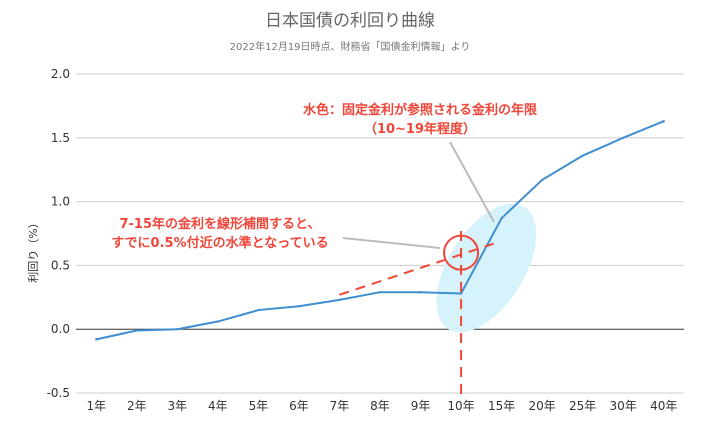 This screenshot has width=701, height=423. What do you see at coordinates (420, 129) in the screenshot?
I see `annotation-top-2: （10~19年程度）` at bounding box center [420, 129].